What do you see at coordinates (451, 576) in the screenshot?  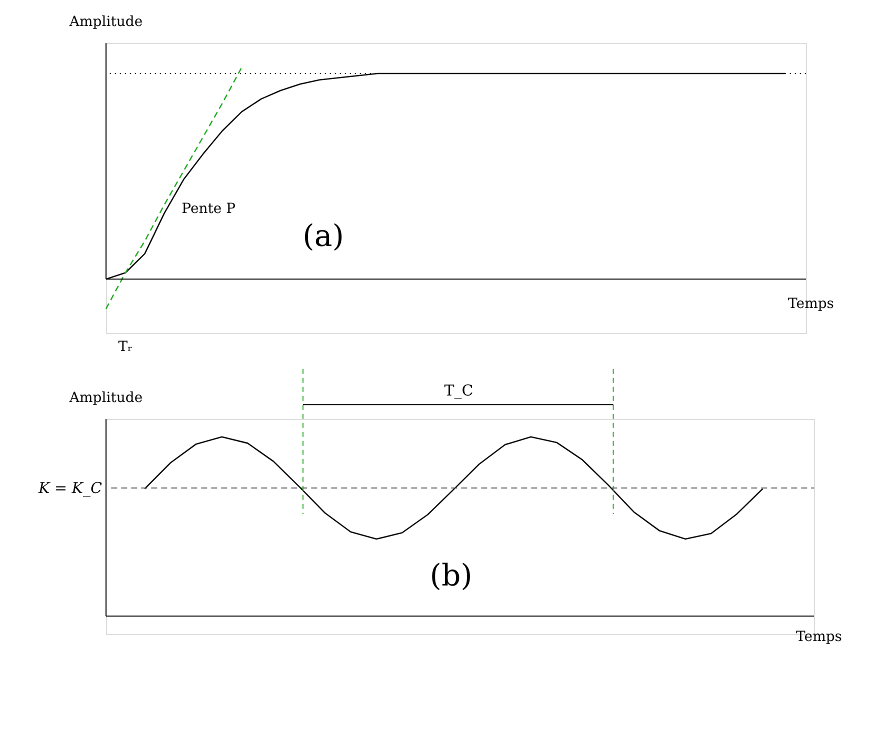 I see `annotation: (b)` at bounding box center [451, 576].